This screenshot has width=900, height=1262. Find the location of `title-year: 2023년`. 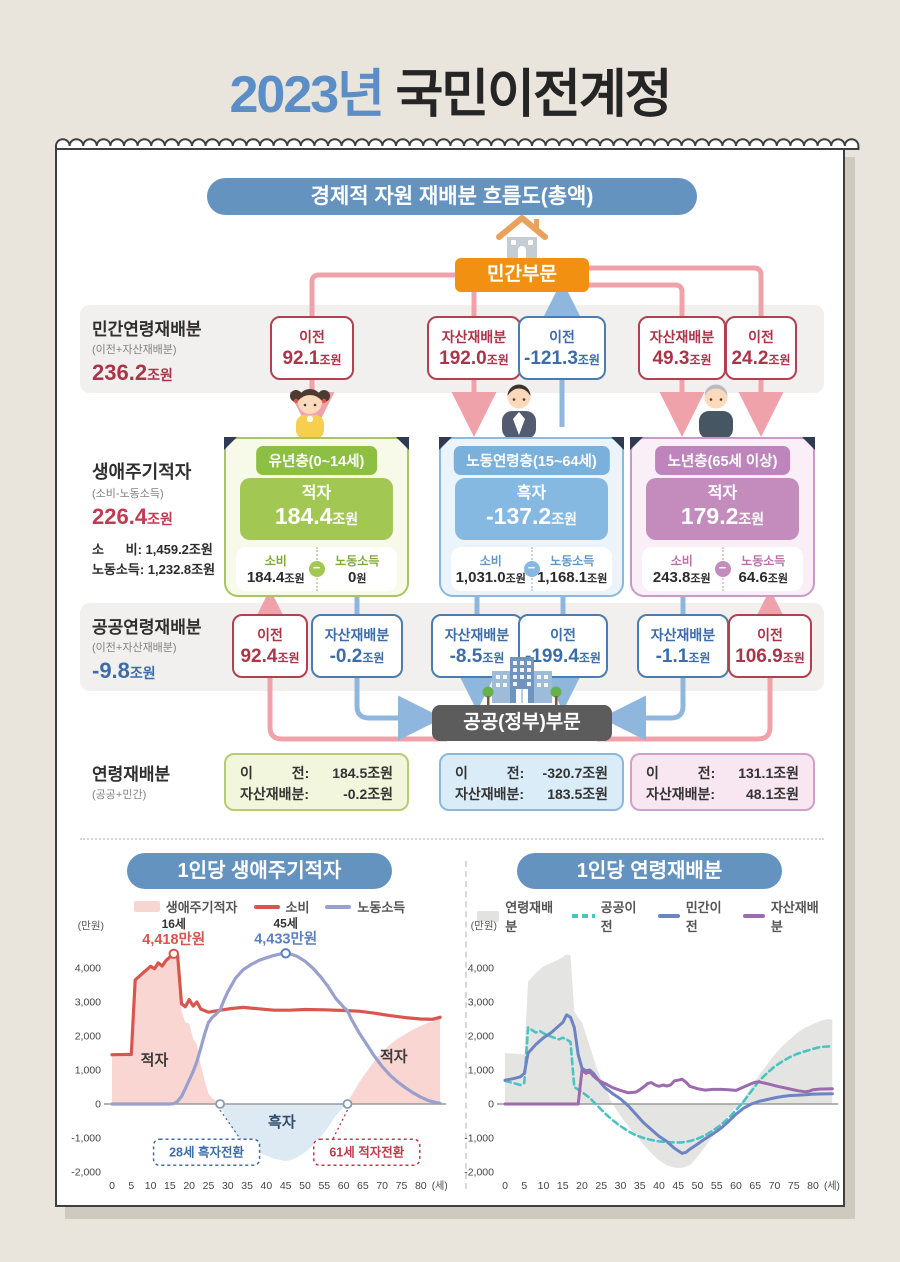

title-year: 2023년 is located at coordinates (307, 95).